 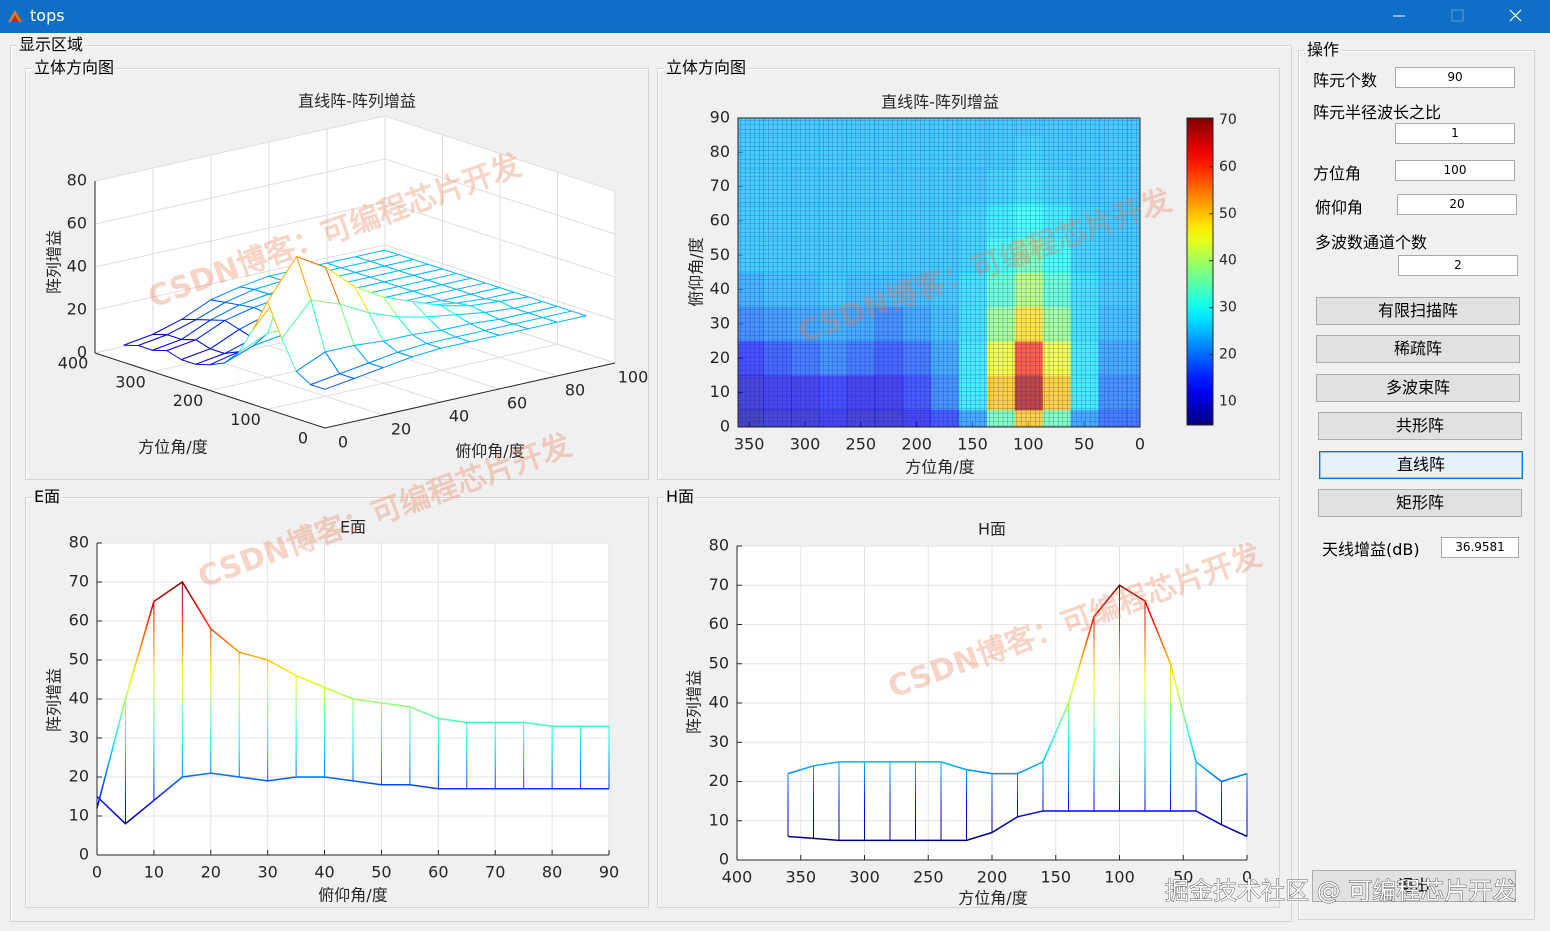 I want to click on field-input: 100, so click(x=1455, y=170).